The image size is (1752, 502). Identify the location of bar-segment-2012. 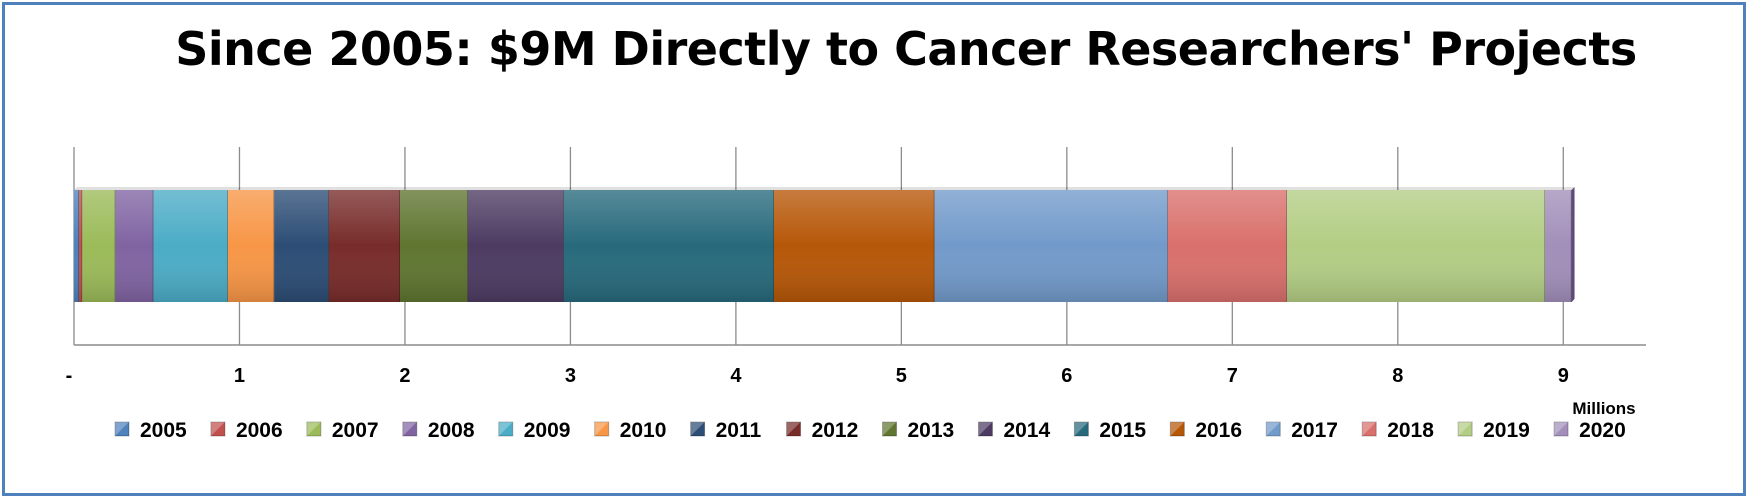
(364, 246).